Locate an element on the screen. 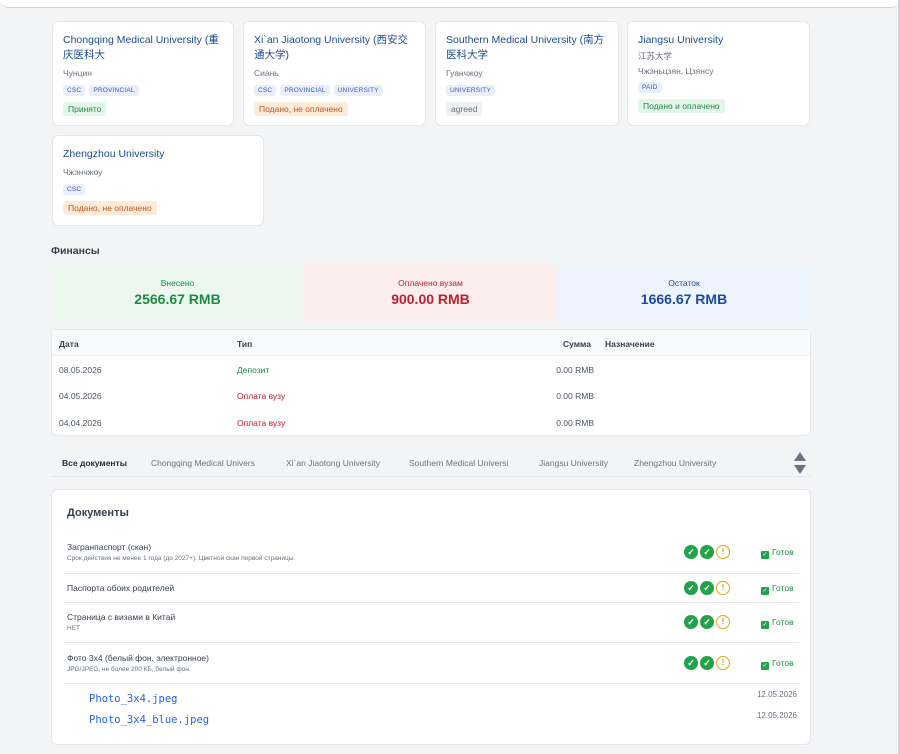 The height and width of the screenshot is (754, 900). chevron-up-icon is located at coordinates (800, 456).